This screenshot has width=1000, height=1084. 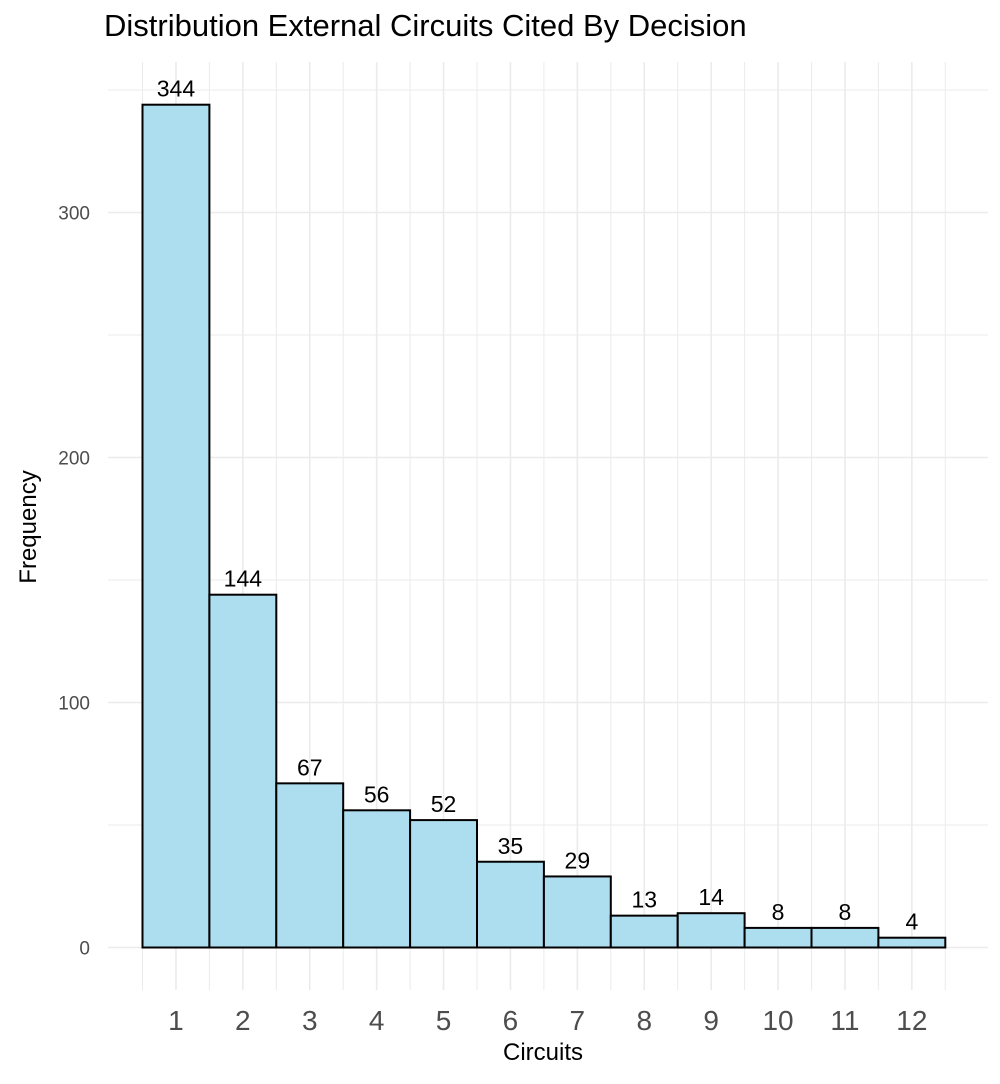 What do you see at coordinates (310, 1020) in the screenshot?
I see `x-tick-label: 3` at bounding box center [310, 1020].